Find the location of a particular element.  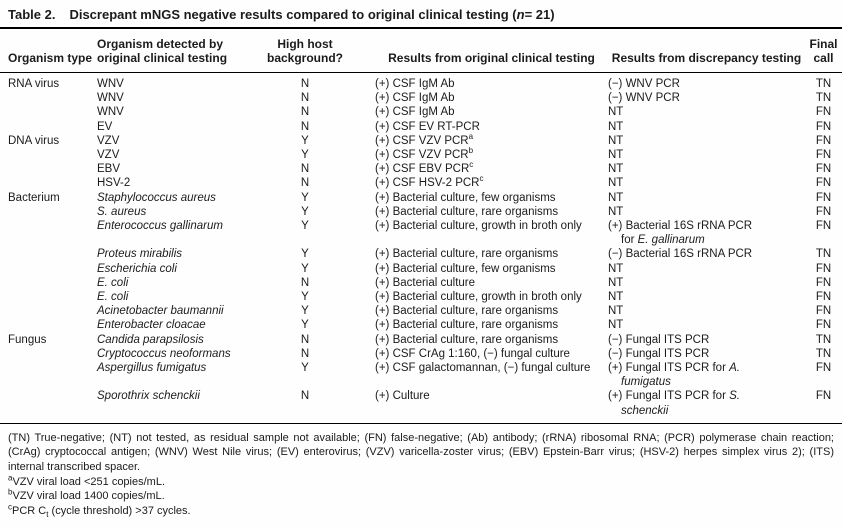

cell-organism: EV is located at coordinates (105, 126).